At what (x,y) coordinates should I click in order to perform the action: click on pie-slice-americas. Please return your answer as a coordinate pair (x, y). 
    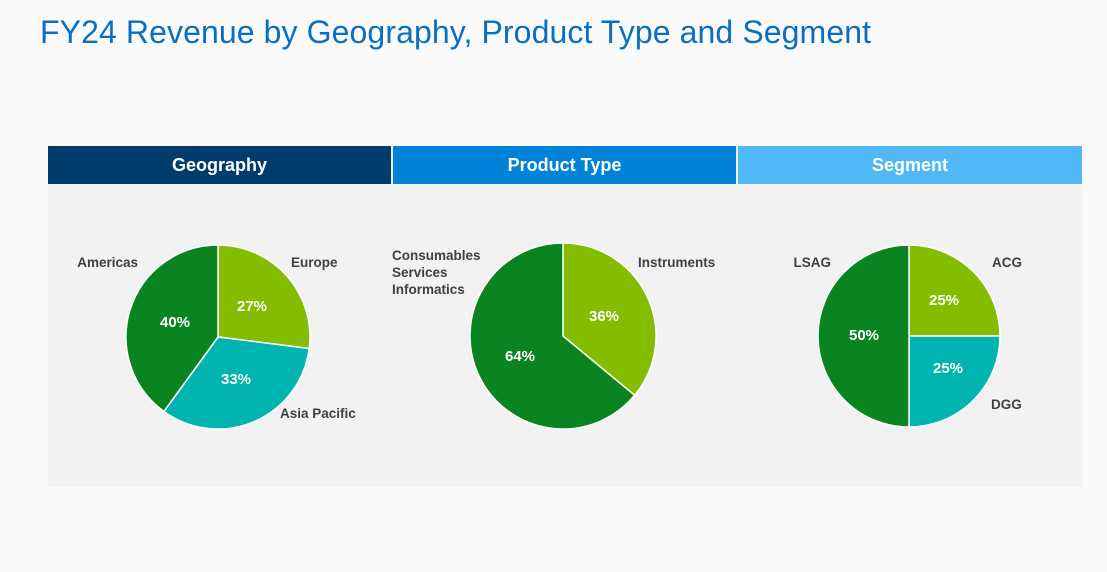
    Looking at the image, I should click on (172, 328).